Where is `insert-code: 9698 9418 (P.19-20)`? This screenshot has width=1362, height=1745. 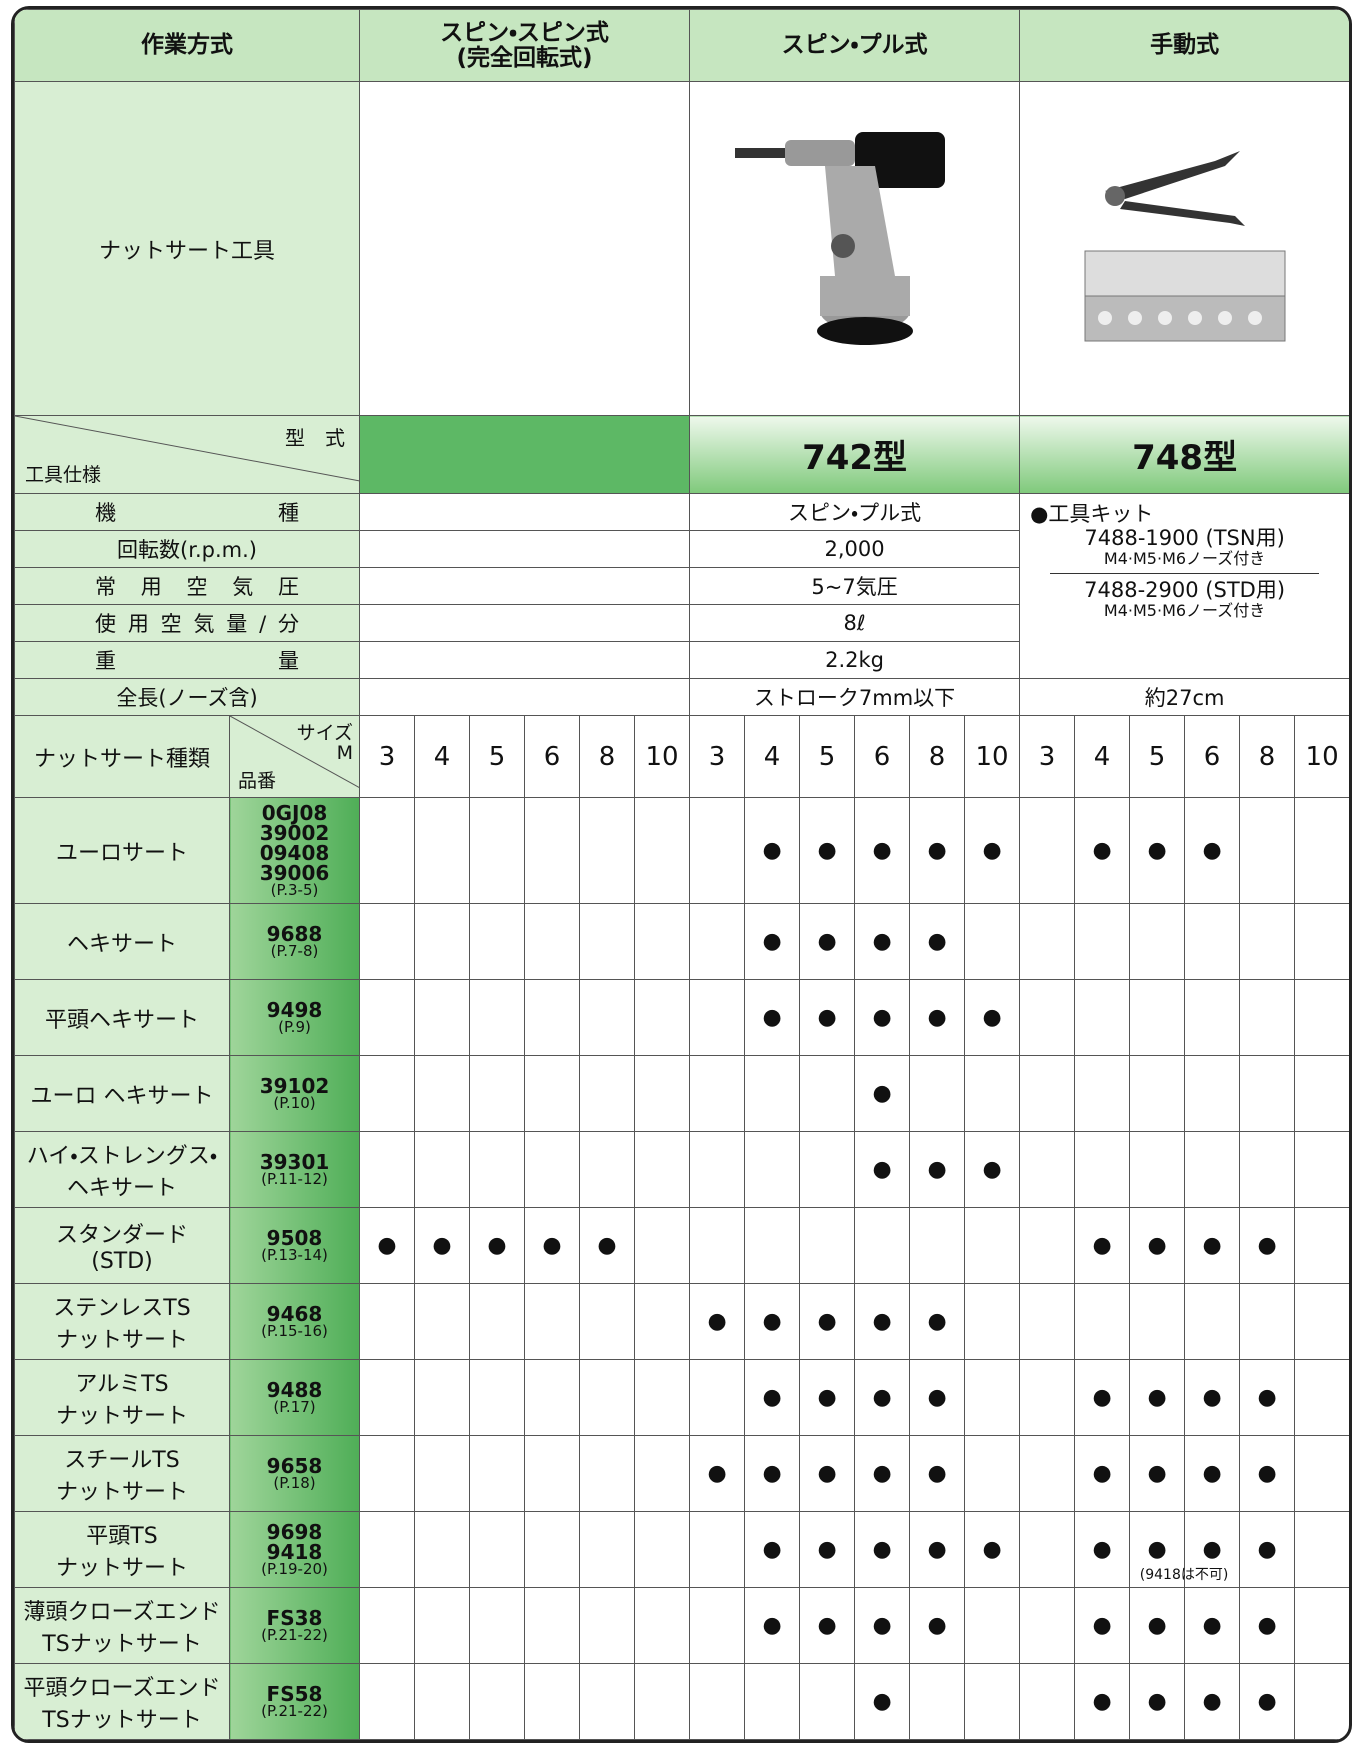 insert-code: 9698 9418 (P.19-20) is located at coordinates (294, 1549).